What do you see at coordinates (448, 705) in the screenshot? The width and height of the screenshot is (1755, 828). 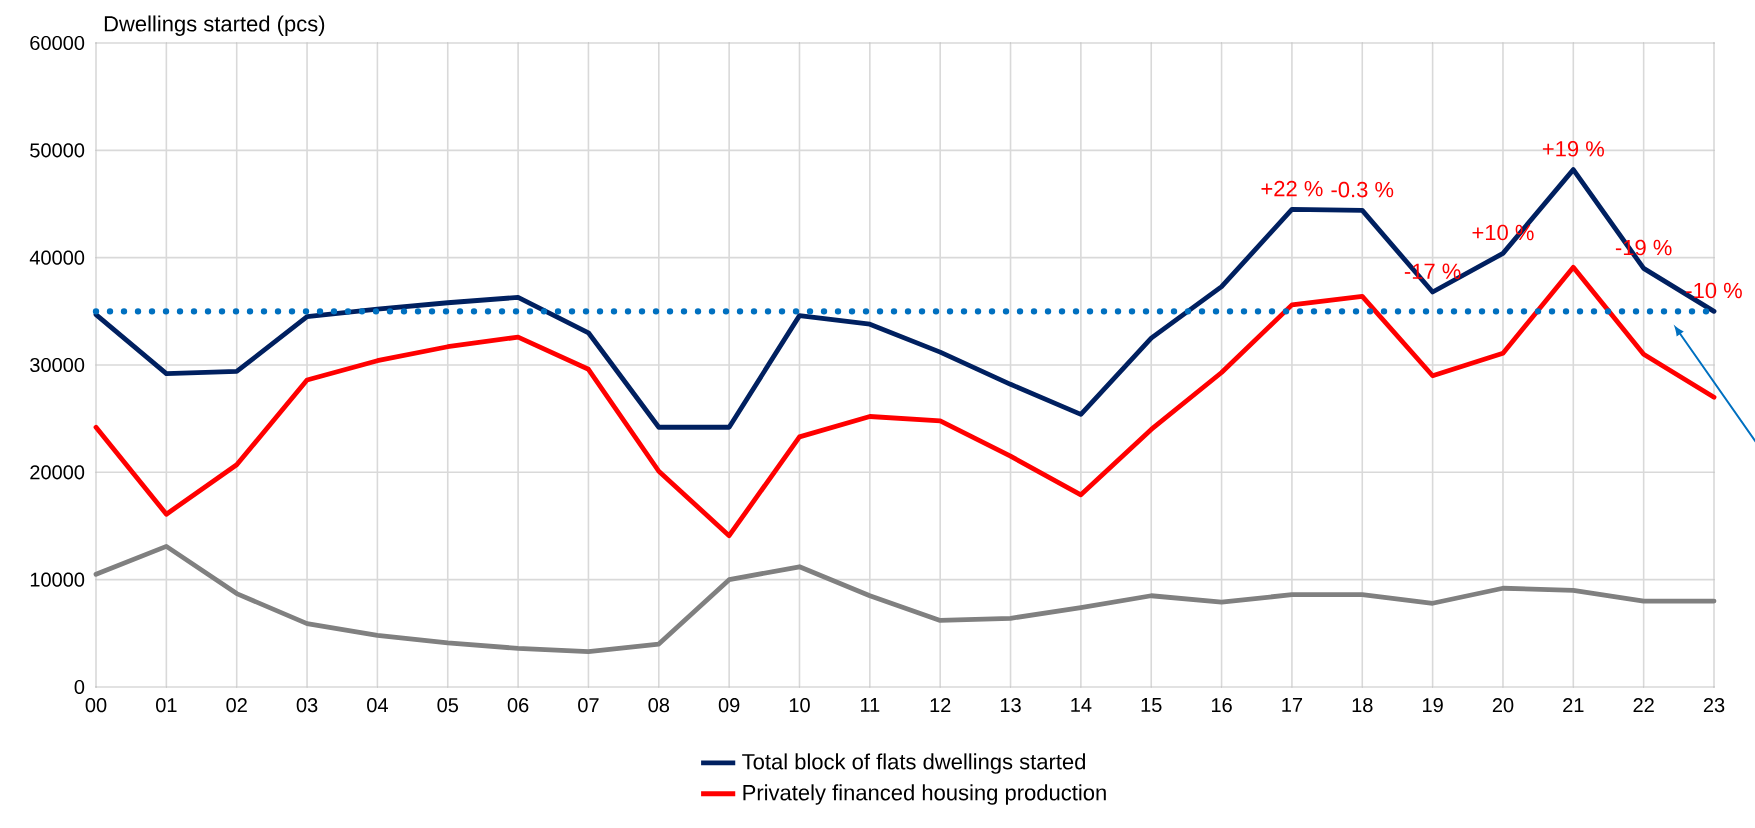 I see `x-tick-label: 05` at bounding box center [448, 705].